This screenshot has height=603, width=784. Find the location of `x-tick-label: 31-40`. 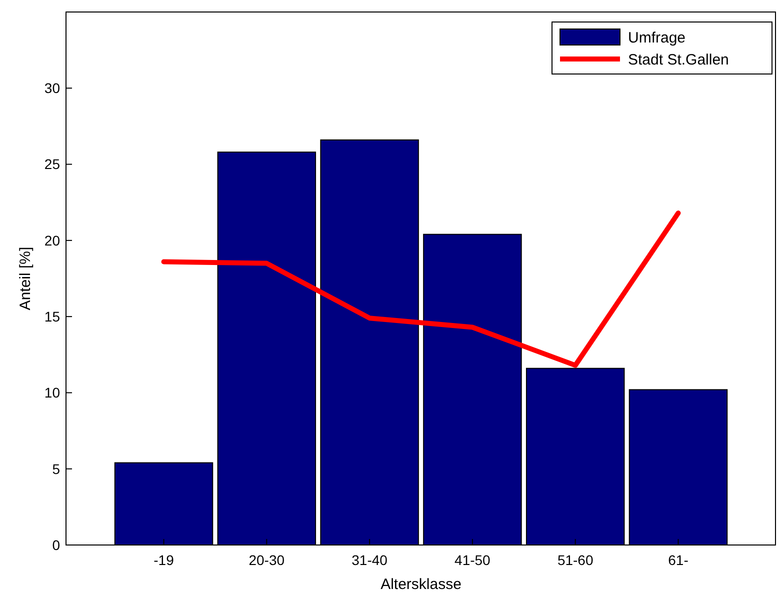

x-tick-label: 31-40 is located at coordinates (370, 560).